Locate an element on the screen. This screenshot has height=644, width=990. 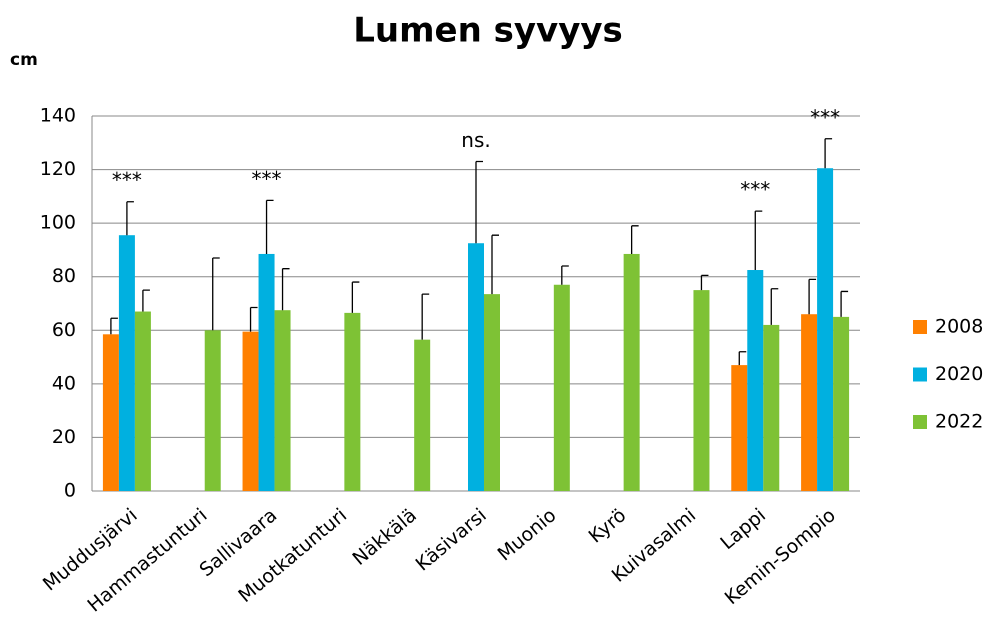
x-tick-label: Hammastunturi is located at coordinates (147, 560).